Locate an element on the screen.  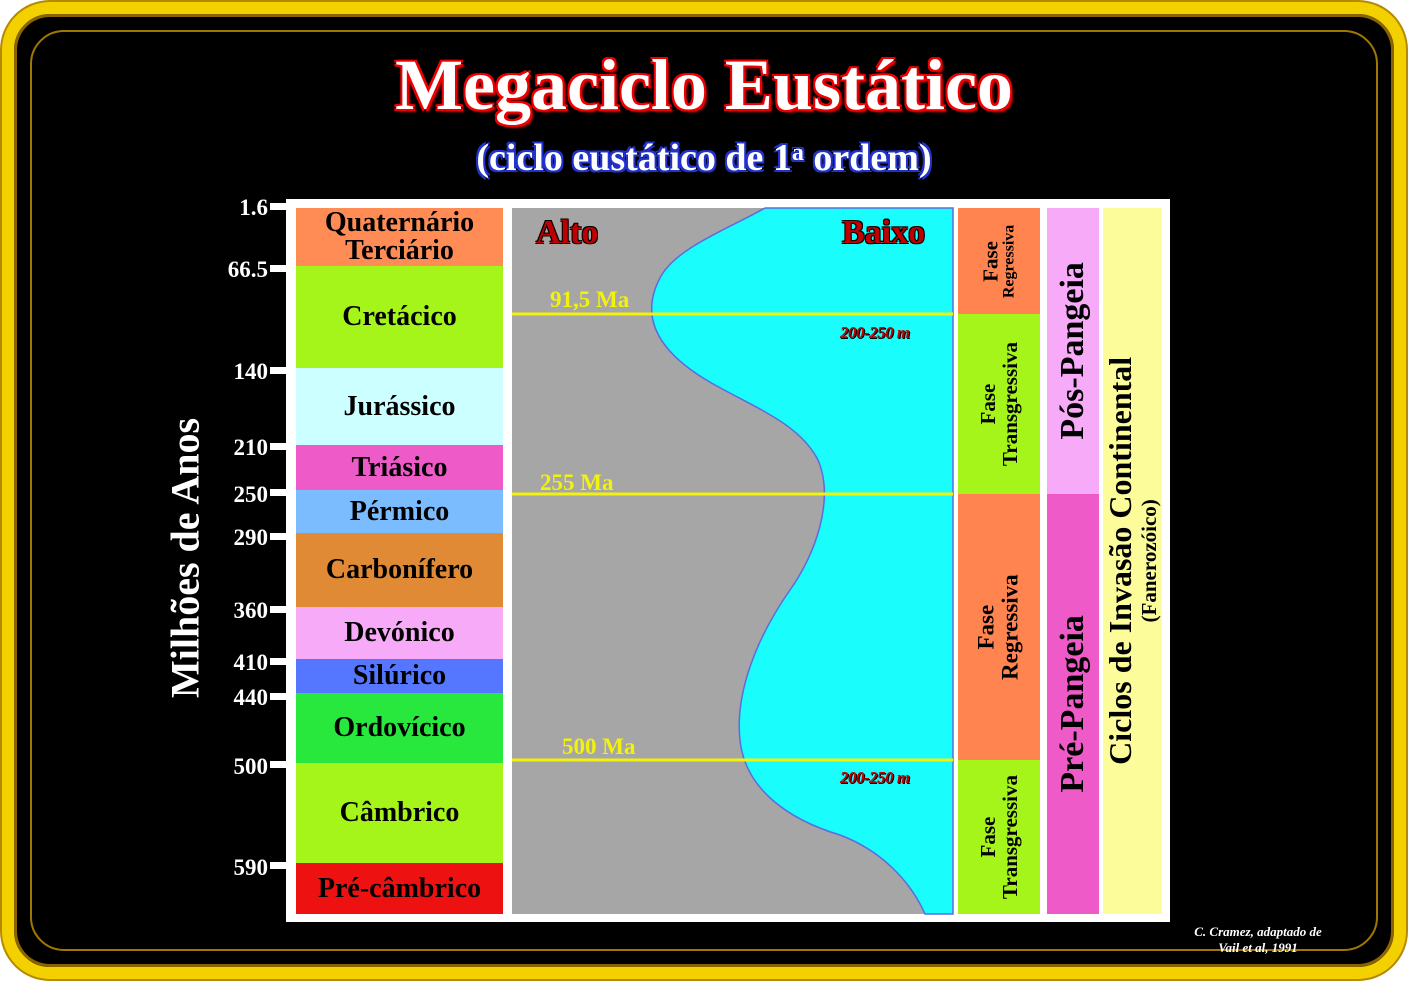
period-quaternary-tertiary: Quaternário Terciário is located at coordinates (399, 237).